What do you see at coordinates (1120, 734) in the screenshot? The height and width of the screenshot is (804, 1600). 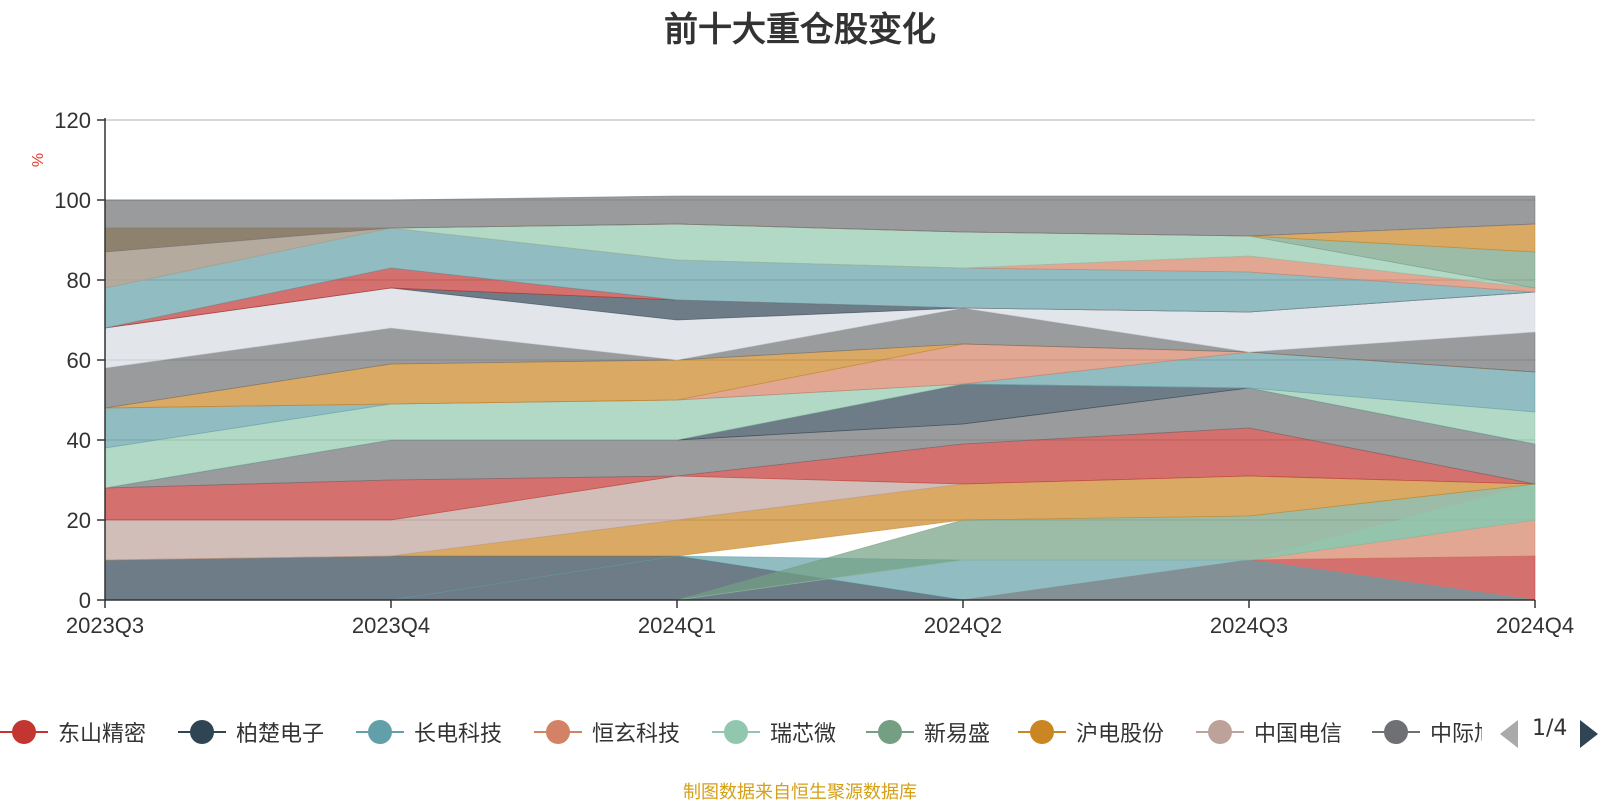 I see `legend-label: 沪电股份` at bounding box center [1120, 734].